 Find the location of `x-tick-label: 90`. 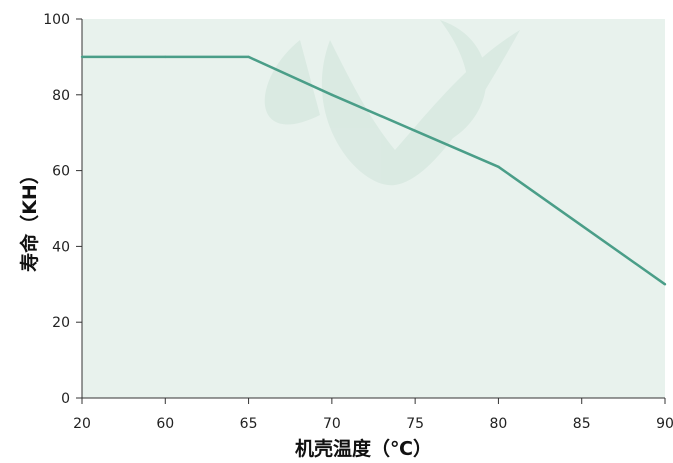

x-tick-label: 90 is located at coordinates (664, 424).